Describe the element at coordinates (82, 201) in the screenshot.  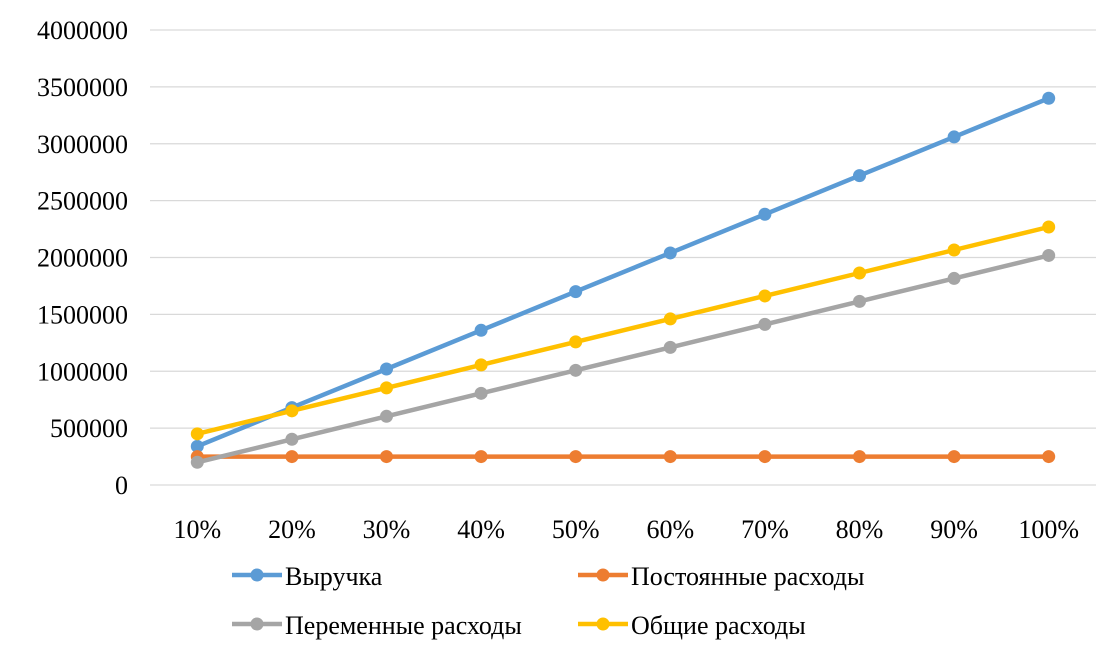
I see `y-tick-label: 2500000` at that location.